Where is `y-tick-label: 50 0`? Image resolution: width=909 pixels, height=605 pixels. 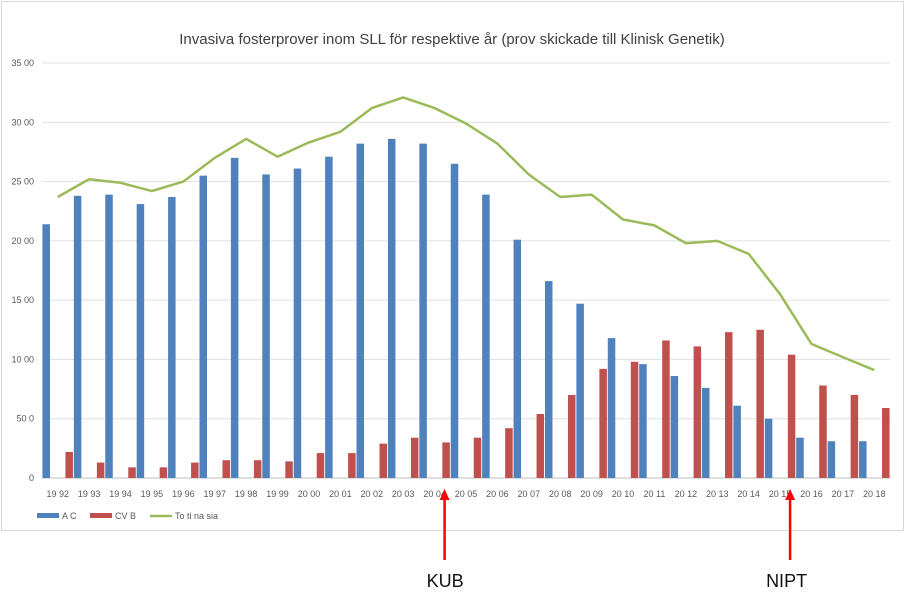
y-tick-label: 50 0 is located at coordinates (25, 419).